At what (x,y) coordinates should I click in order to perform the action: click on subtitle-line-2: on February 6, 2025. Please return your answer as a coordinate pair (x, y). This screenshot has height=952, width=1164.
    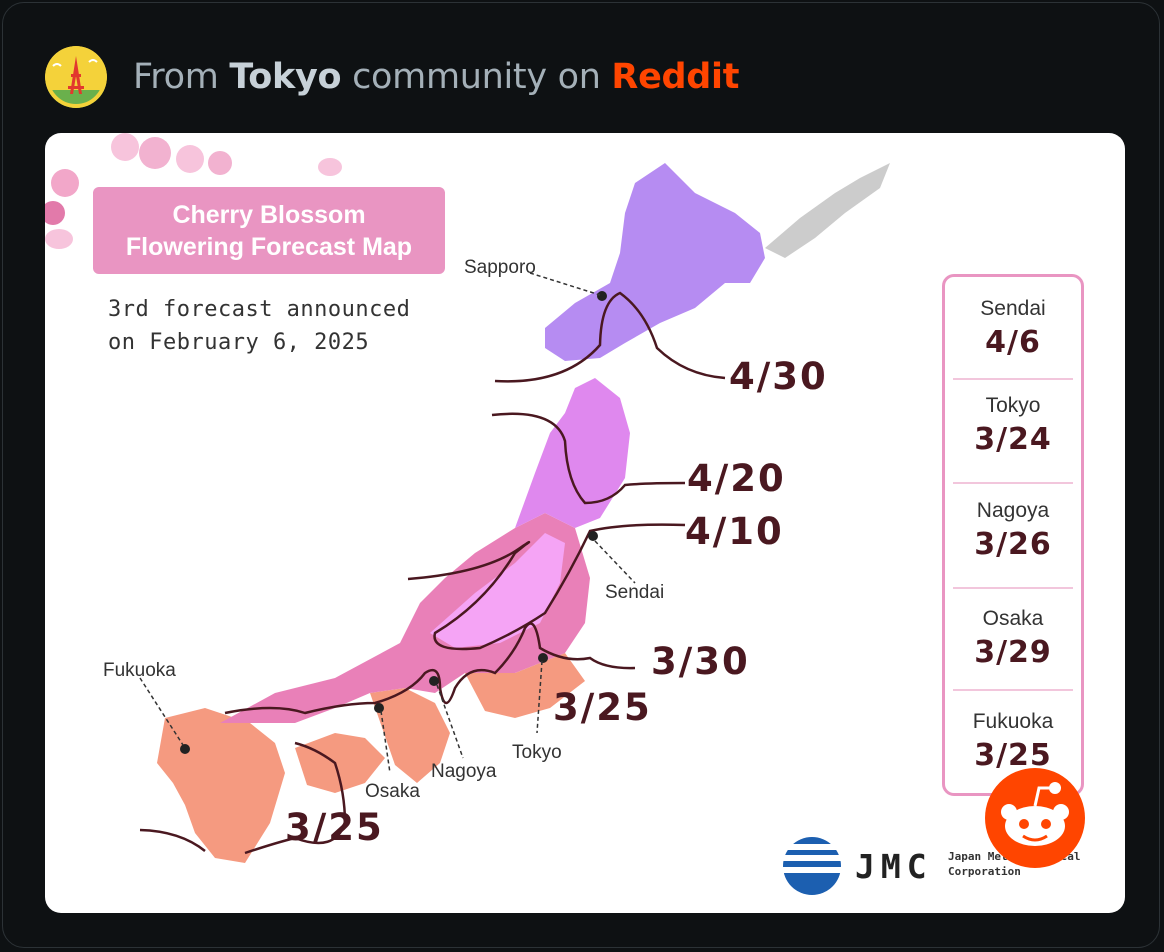
    Looking at the image, I should click on (239, 342).